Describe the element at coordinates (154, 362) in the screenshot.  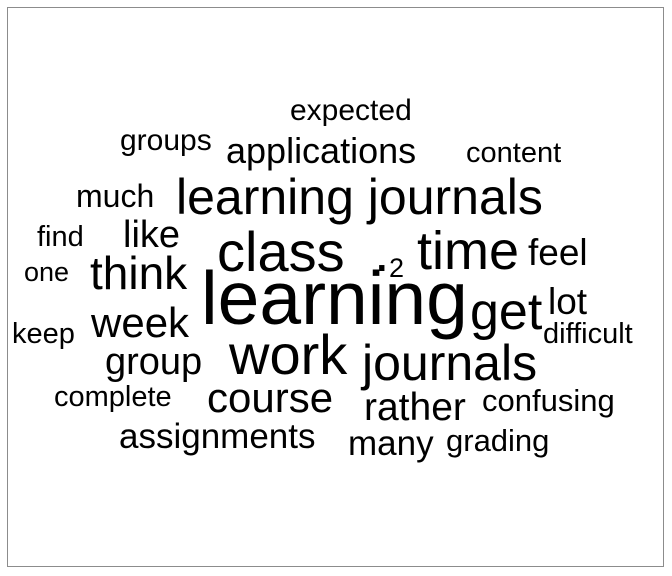
I see `word-group: group` at that location.